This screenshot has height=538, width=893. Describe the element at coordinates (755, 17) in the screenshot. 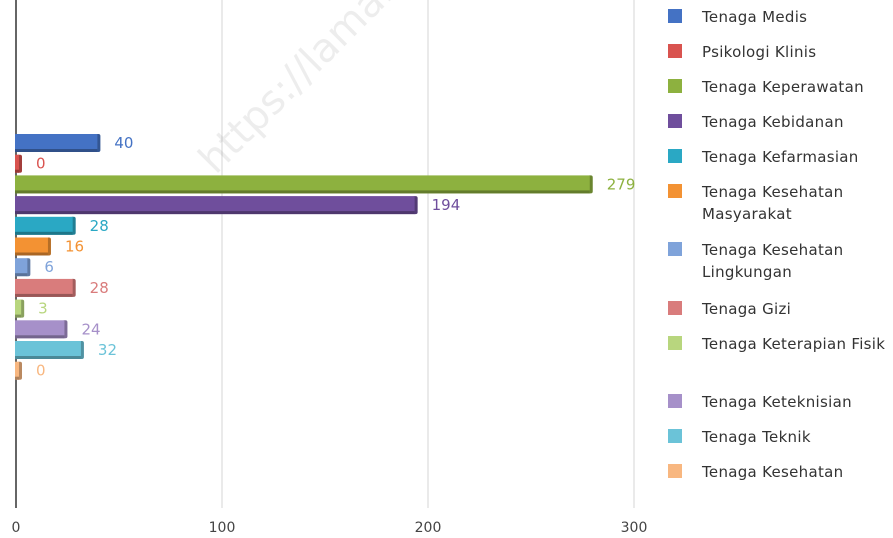

I see `legend-label: Tenaga Medis` at that location.